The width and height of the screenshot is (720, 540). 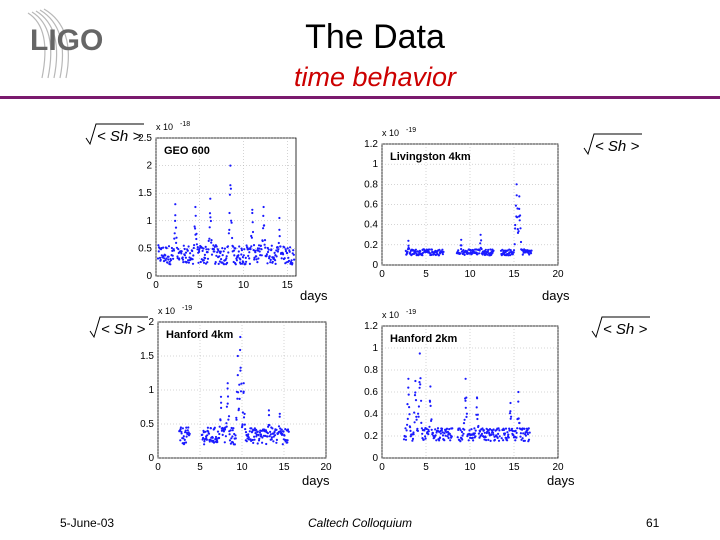 What do you see at coordinates (164, 127) in the screenshot?
I see `axis-exponent: x 10` at bounding box center [164, 127].